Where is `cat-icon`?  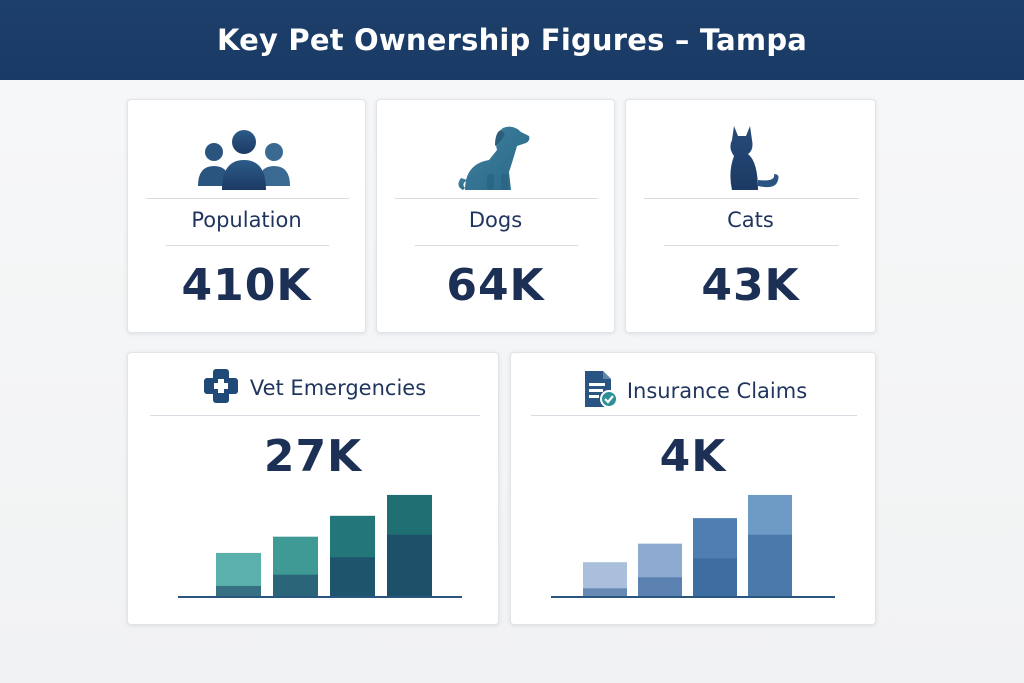
cat-icon is located at coordinates (750, 155).